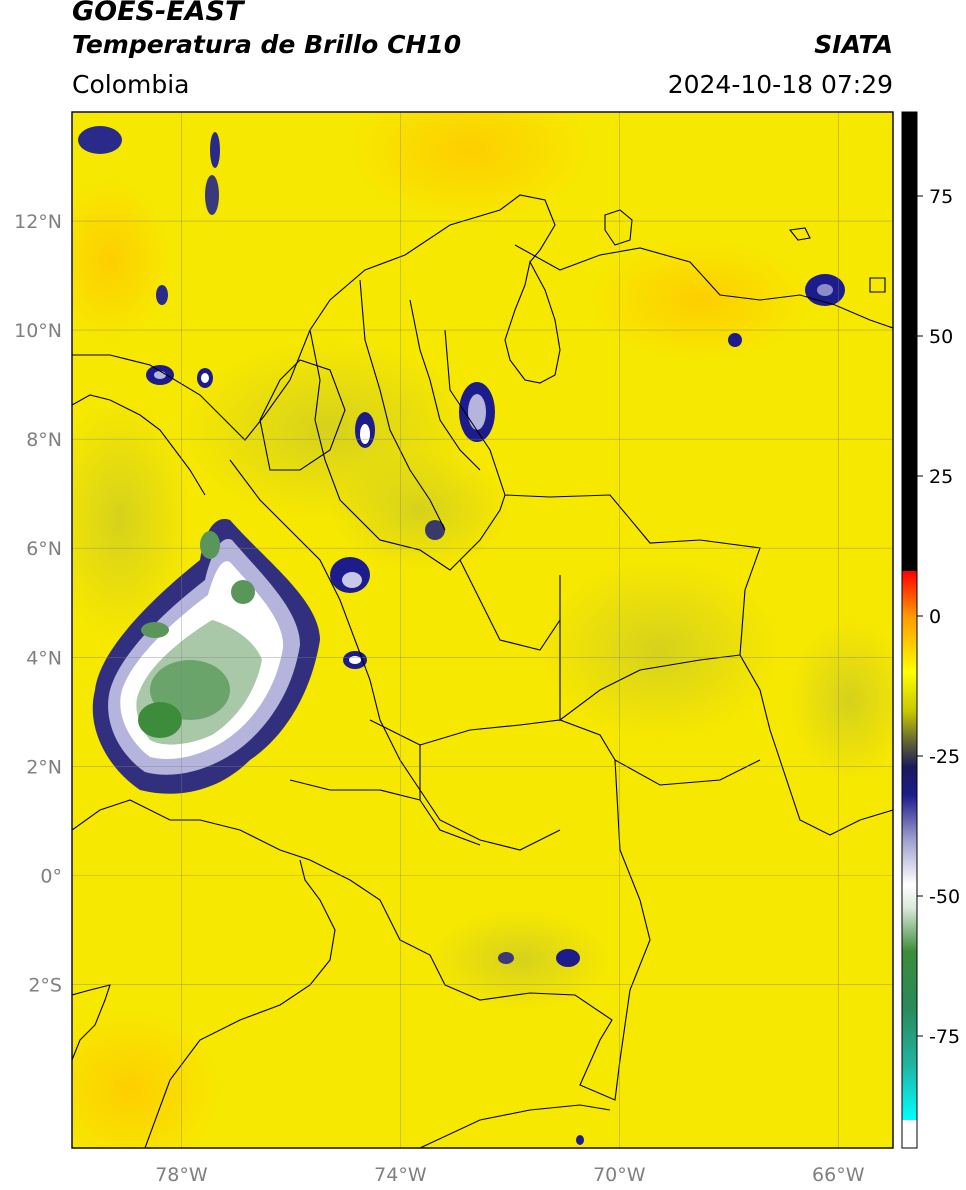 This screenshot has height=1190, width=966. Describe the element at coordinates (618, 227) in the screenshot. I see `aruba-curacao` at that location.